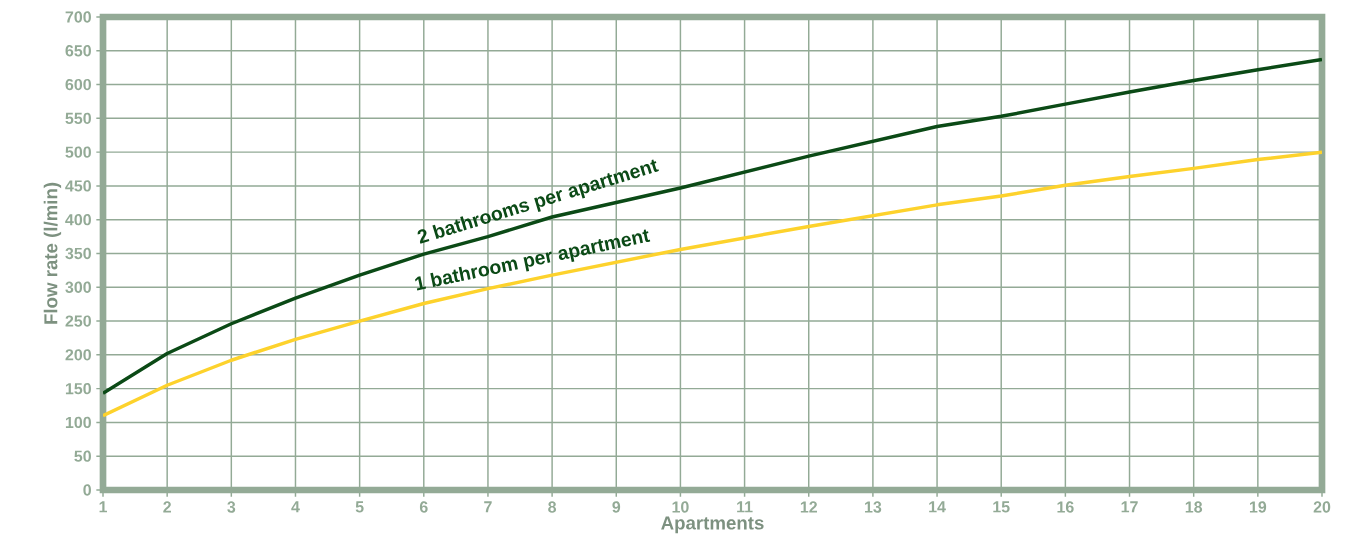 The width and height of the screenshot is (1347, 555). I want to click on y-tick-label: 350, so click(78, 253).